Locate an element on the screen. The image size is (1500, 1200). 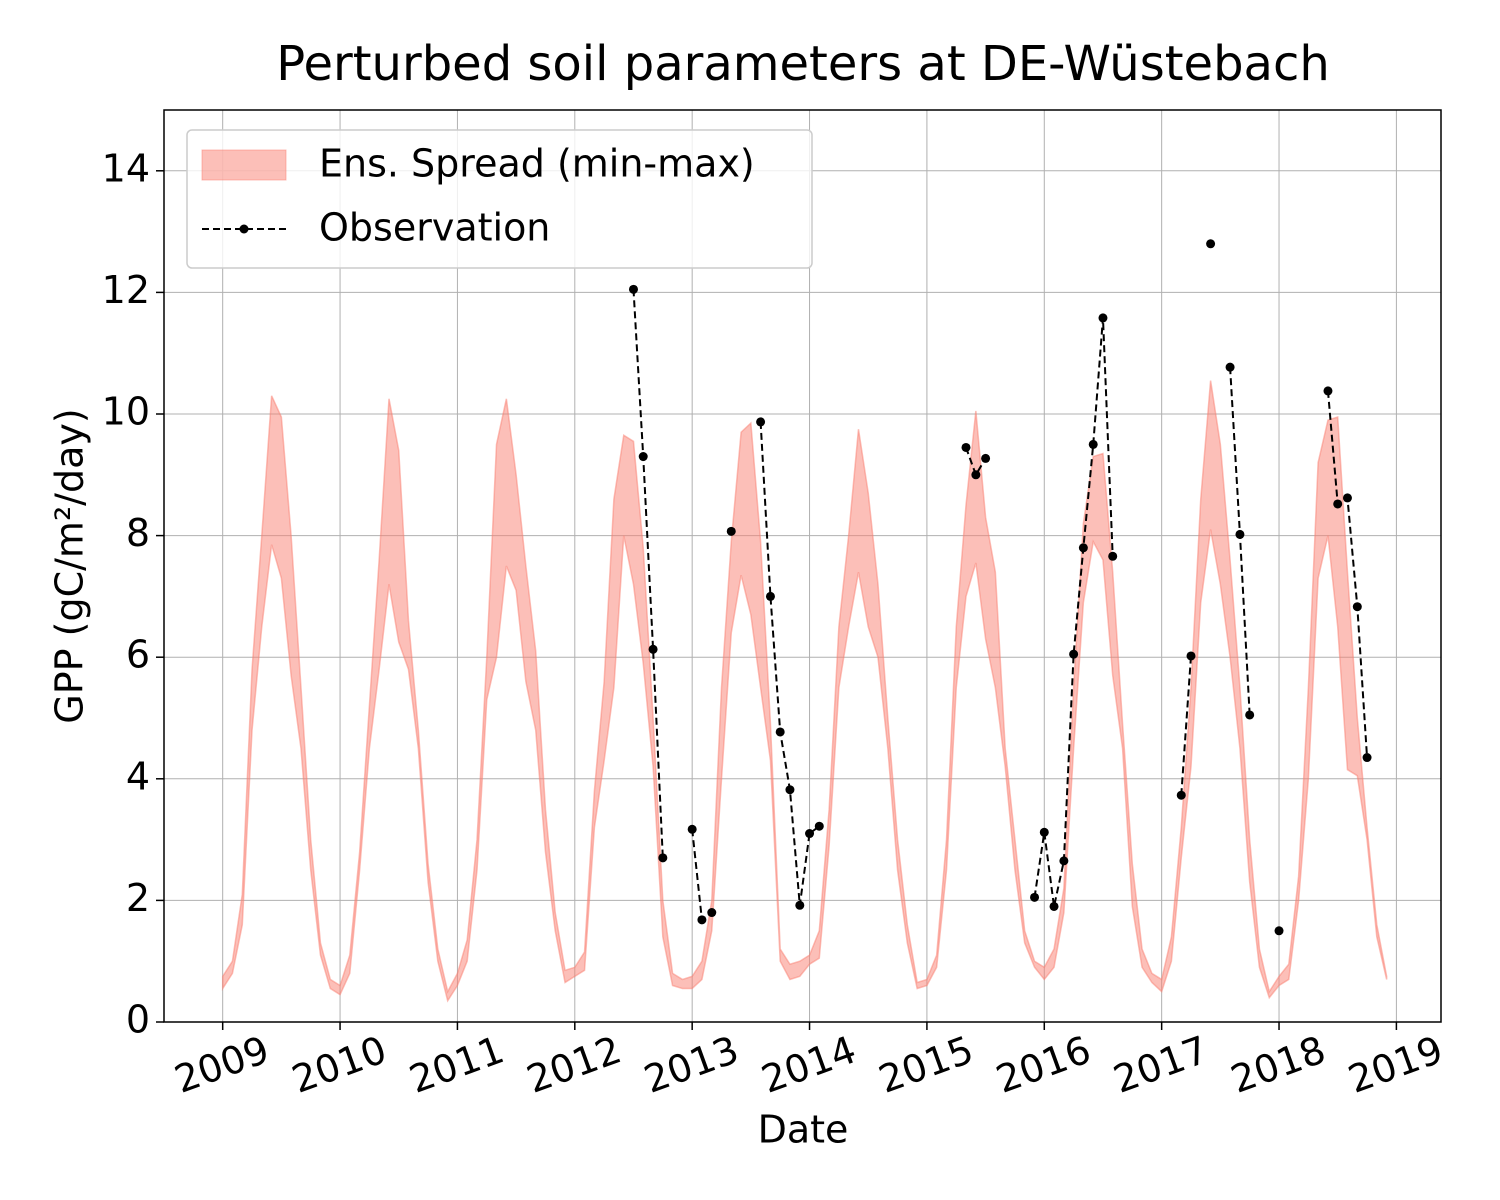
y-tick-label: 0 is located at coordinates (138, 1020).